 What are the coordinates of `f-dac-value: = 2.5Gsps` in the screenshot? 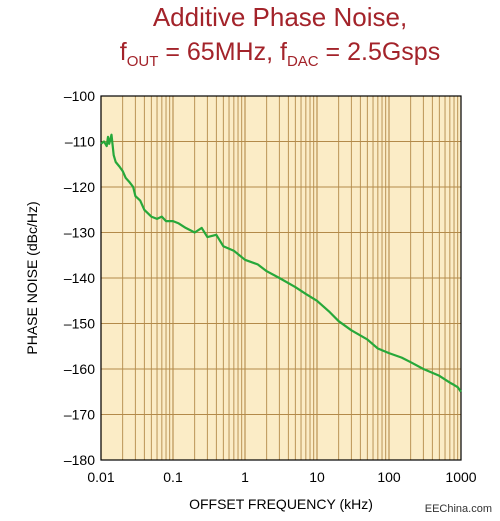 It's located at (379, 52).